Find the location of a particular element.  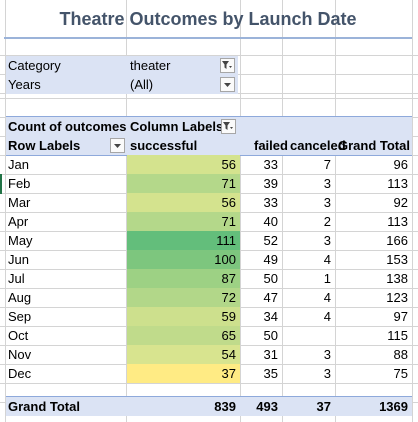

row-labels-header: Row Labels is located at coordinates (44, 145).